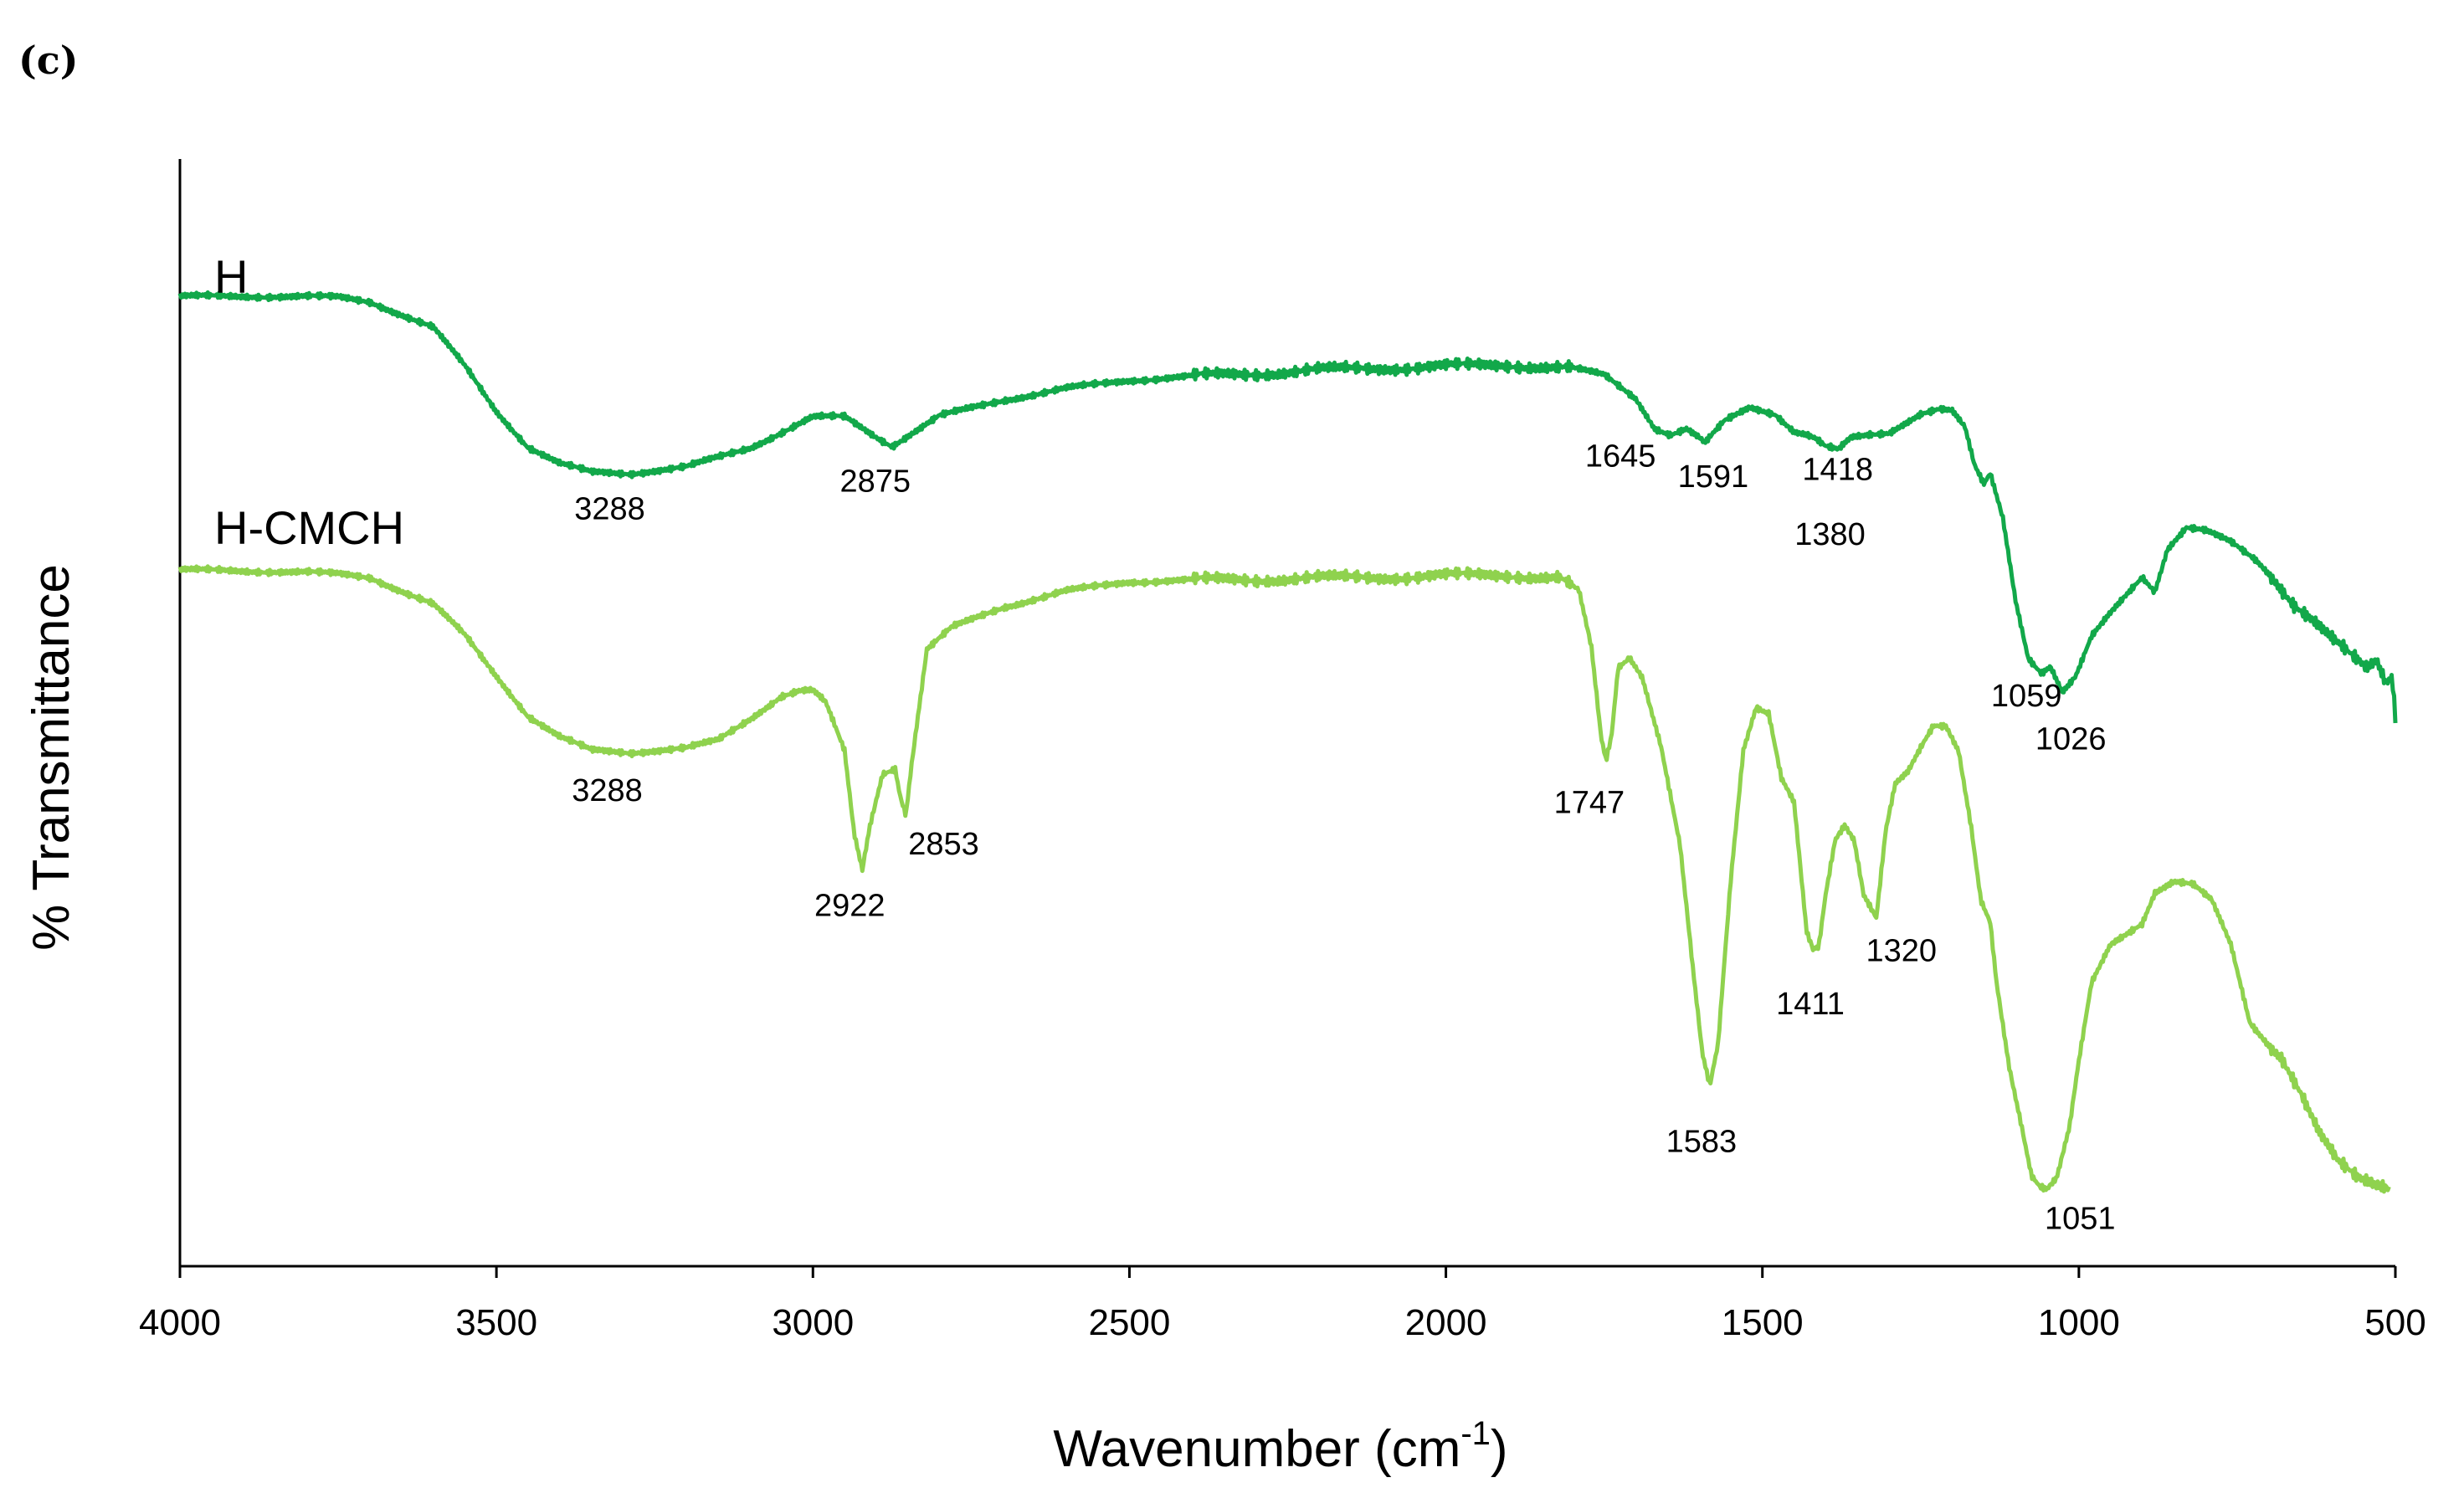  Describe the element at coordinates (309, 527) in the screenshot. I see `series-label-h-cmch: H-CMCH` at that location.